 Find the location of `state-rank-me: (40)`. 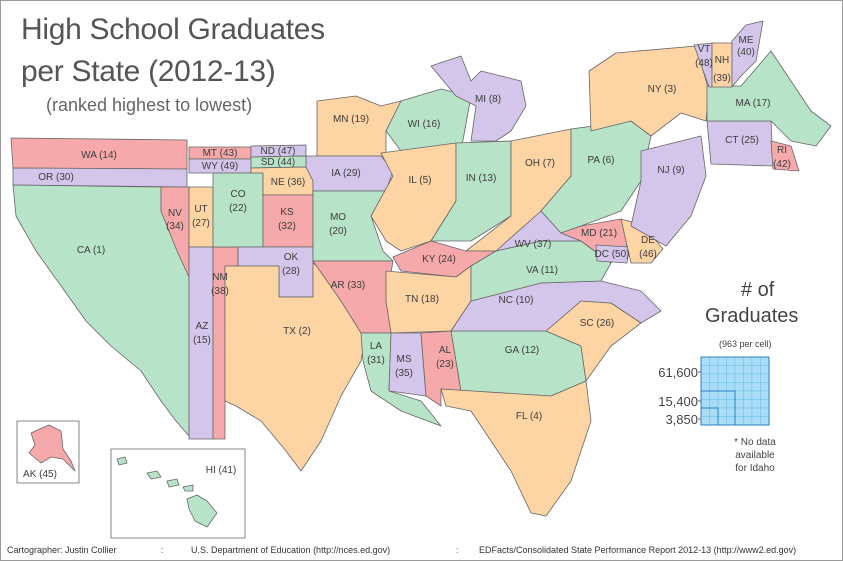

state-rank-me: (40) is located at coordinates (746, 52).